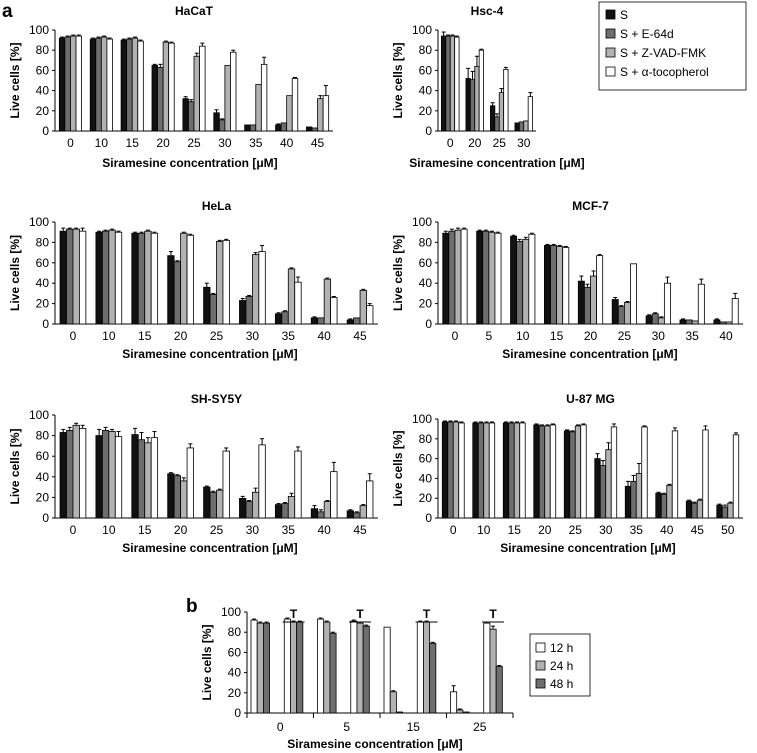 The width and height of the screenshot is (757, 753). What do you see at coordinates (109, 530) in the screenshot?
I see `x-tick-label: 10` at bounding box center [109, 530].